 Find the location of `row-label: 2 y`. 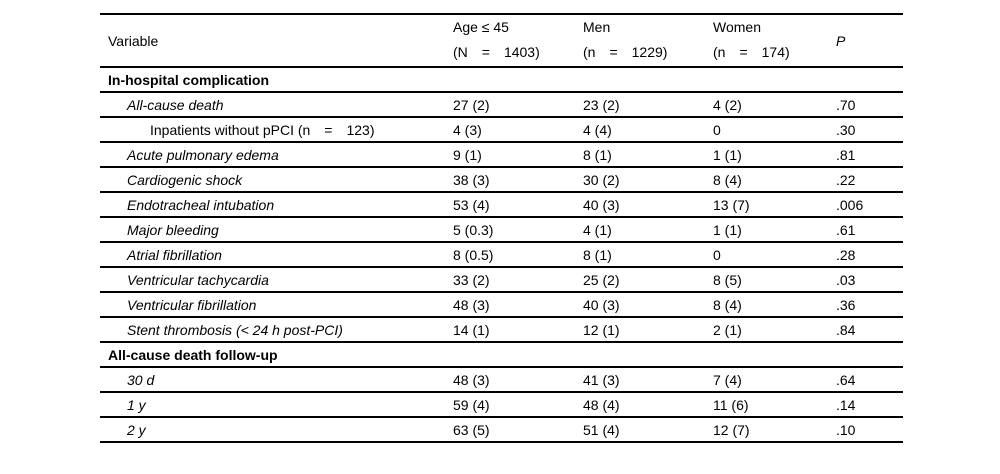

row-label: 2 y is located at coordinates (136, 429).